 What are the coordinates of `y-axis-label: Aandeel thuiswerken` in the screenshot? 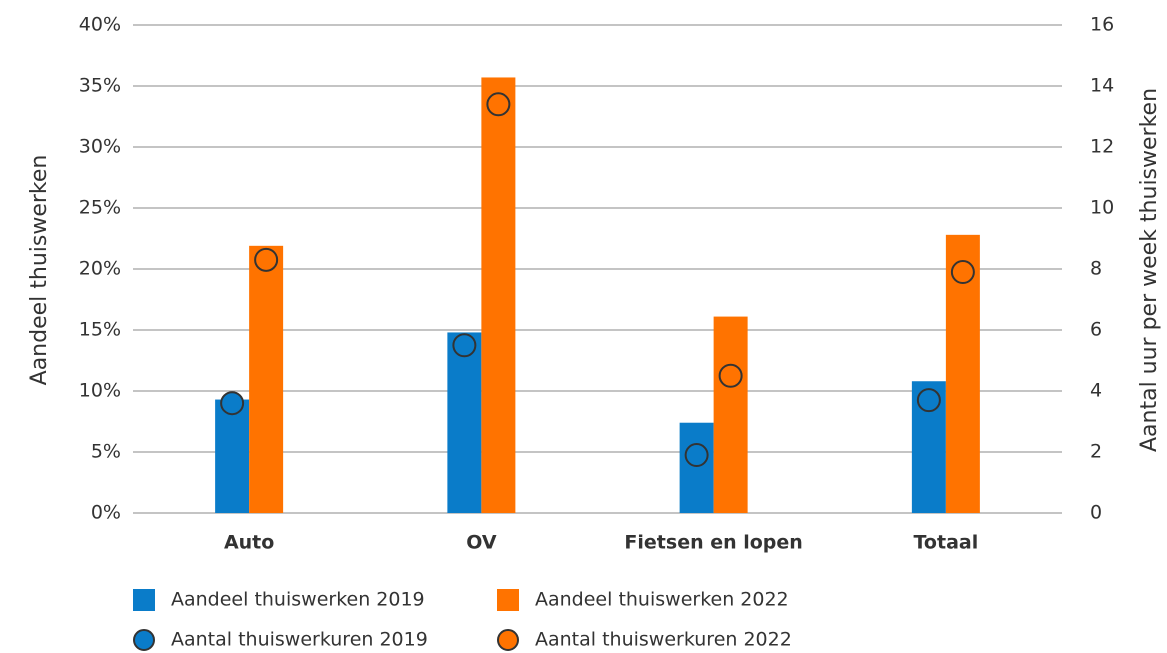 It's located at (39, 270).